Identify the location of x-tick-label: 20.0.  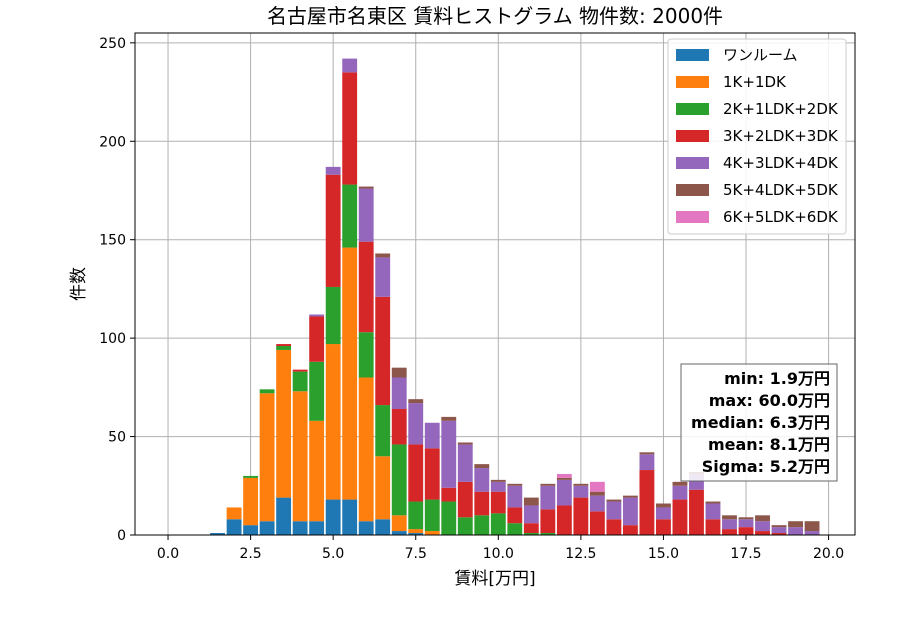
(828, 554).